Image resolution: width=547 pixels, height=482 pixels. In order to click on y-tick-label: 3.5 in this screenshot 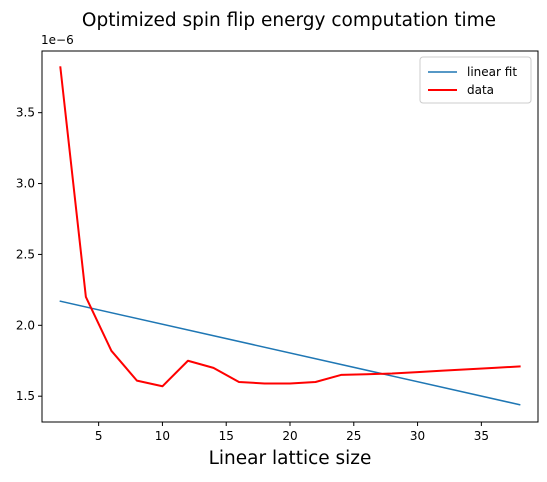, I will do `click(25, 113)`.